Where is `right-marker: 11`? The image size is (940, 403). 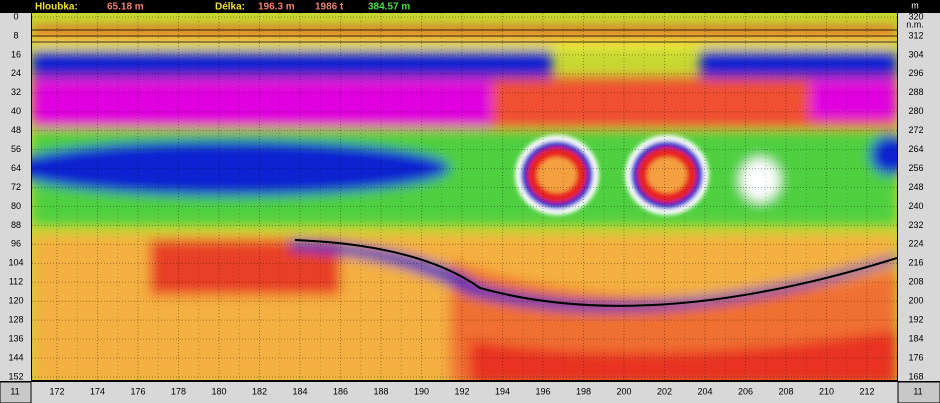 right-marker: 11 is located at coordinates (917, 391).